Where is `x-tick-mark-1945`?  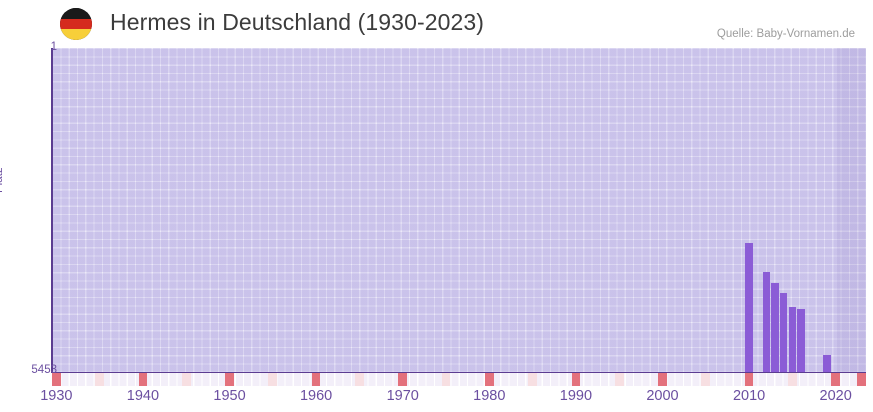
x-tick-mark-1945 is located at coordinates (186, 379).